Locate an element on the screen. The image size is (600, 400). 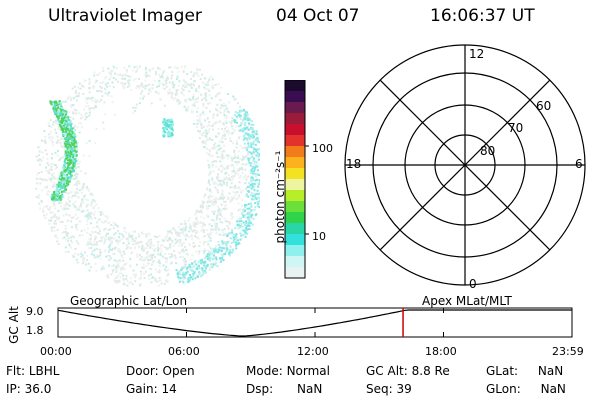
info-seq: Seq: 39 is located at coordinates (389, 389).